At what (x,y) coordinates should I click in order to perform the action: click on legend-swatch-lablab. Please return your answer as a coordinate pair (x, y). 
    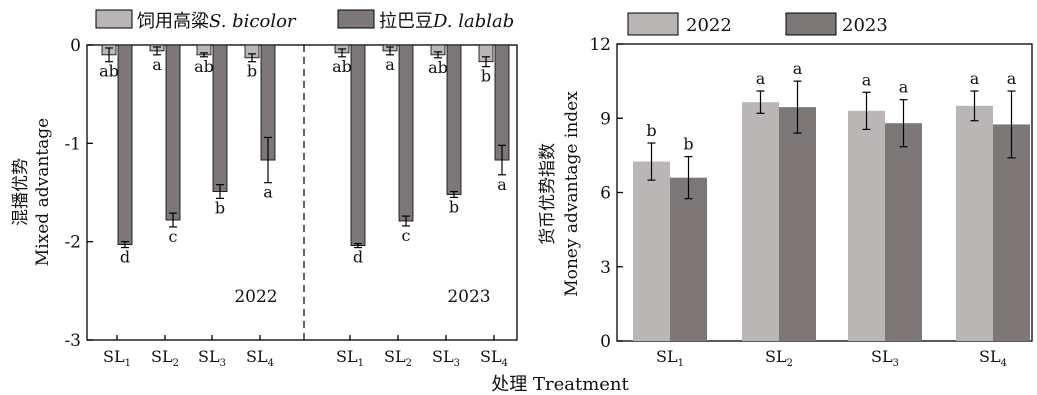
    Looking at the image, I should click on (356, 19).